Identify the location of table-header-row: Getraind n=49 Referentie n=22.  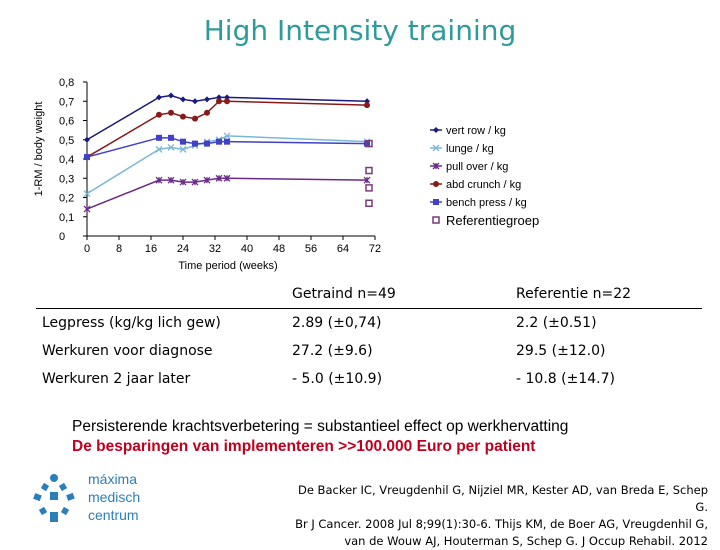
(369, 294).